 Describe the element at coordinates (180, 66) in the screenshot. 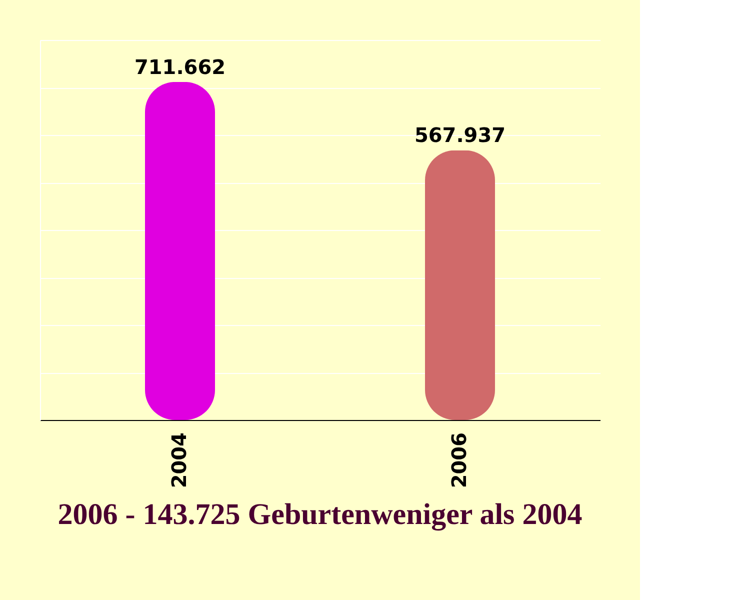

I see `data-label: 711.662` at that location.